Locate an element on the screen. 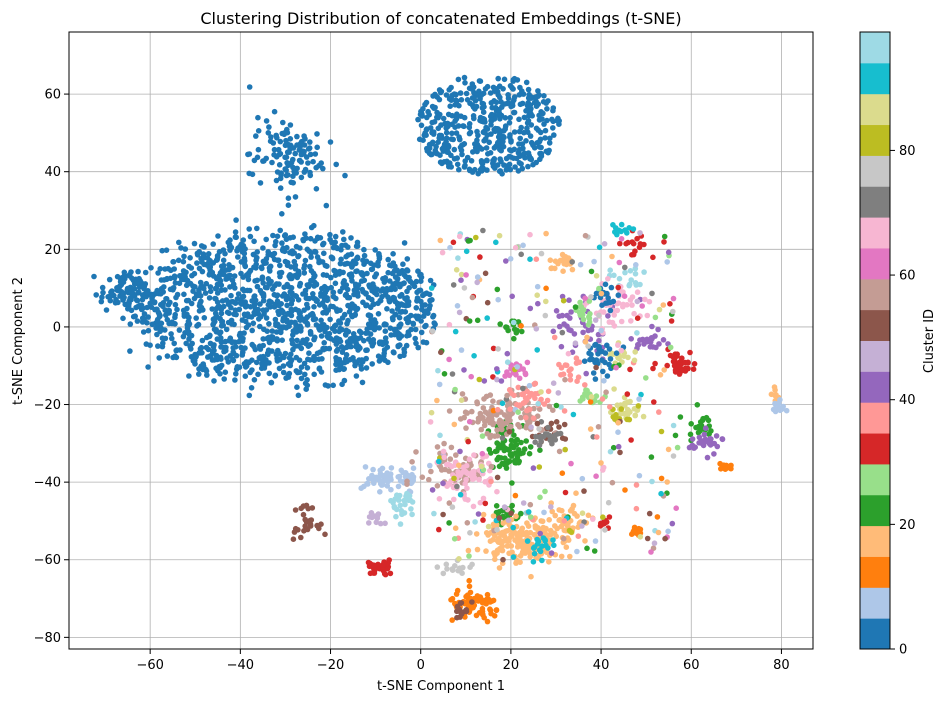 This screenshot has width=946, height=701. x-axis-label: t-SNE Component 1 is located at coordinates (441, 686).